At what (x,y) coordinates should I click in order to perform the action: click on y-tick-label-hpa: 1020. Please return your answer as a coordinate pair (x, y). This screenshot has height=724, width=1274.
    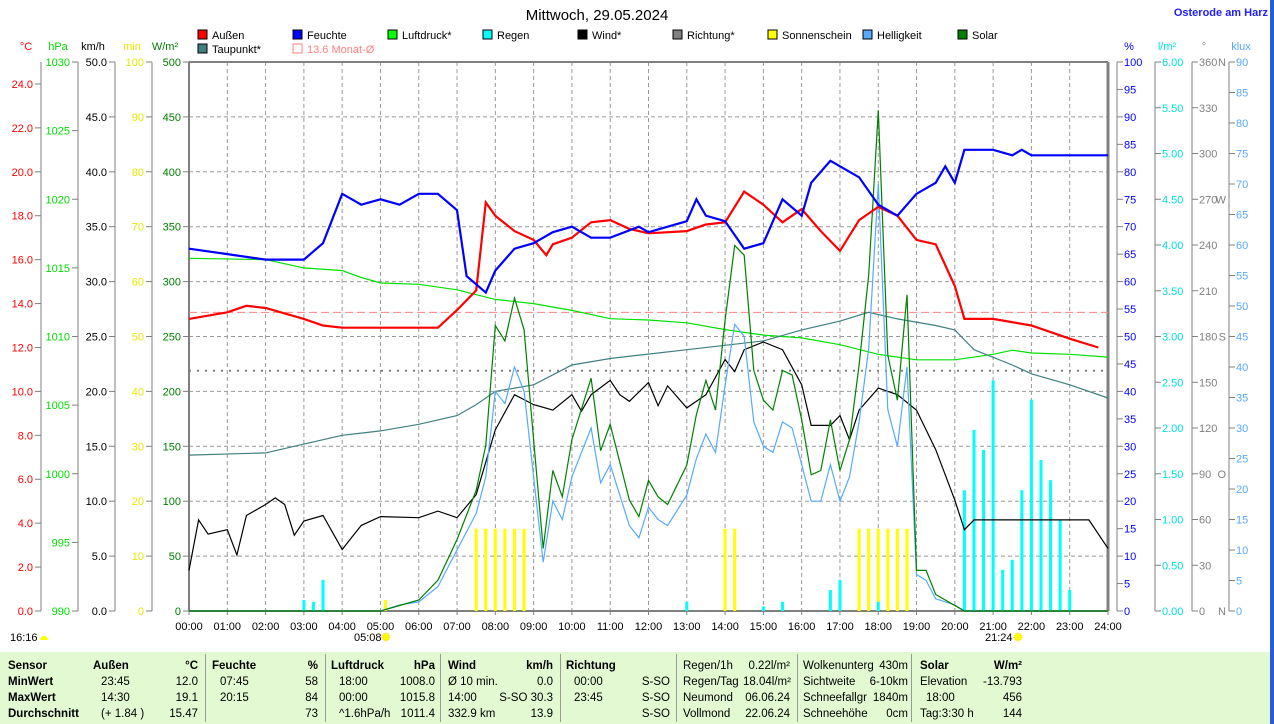
    Looking at the image, I should click on (58, 200).